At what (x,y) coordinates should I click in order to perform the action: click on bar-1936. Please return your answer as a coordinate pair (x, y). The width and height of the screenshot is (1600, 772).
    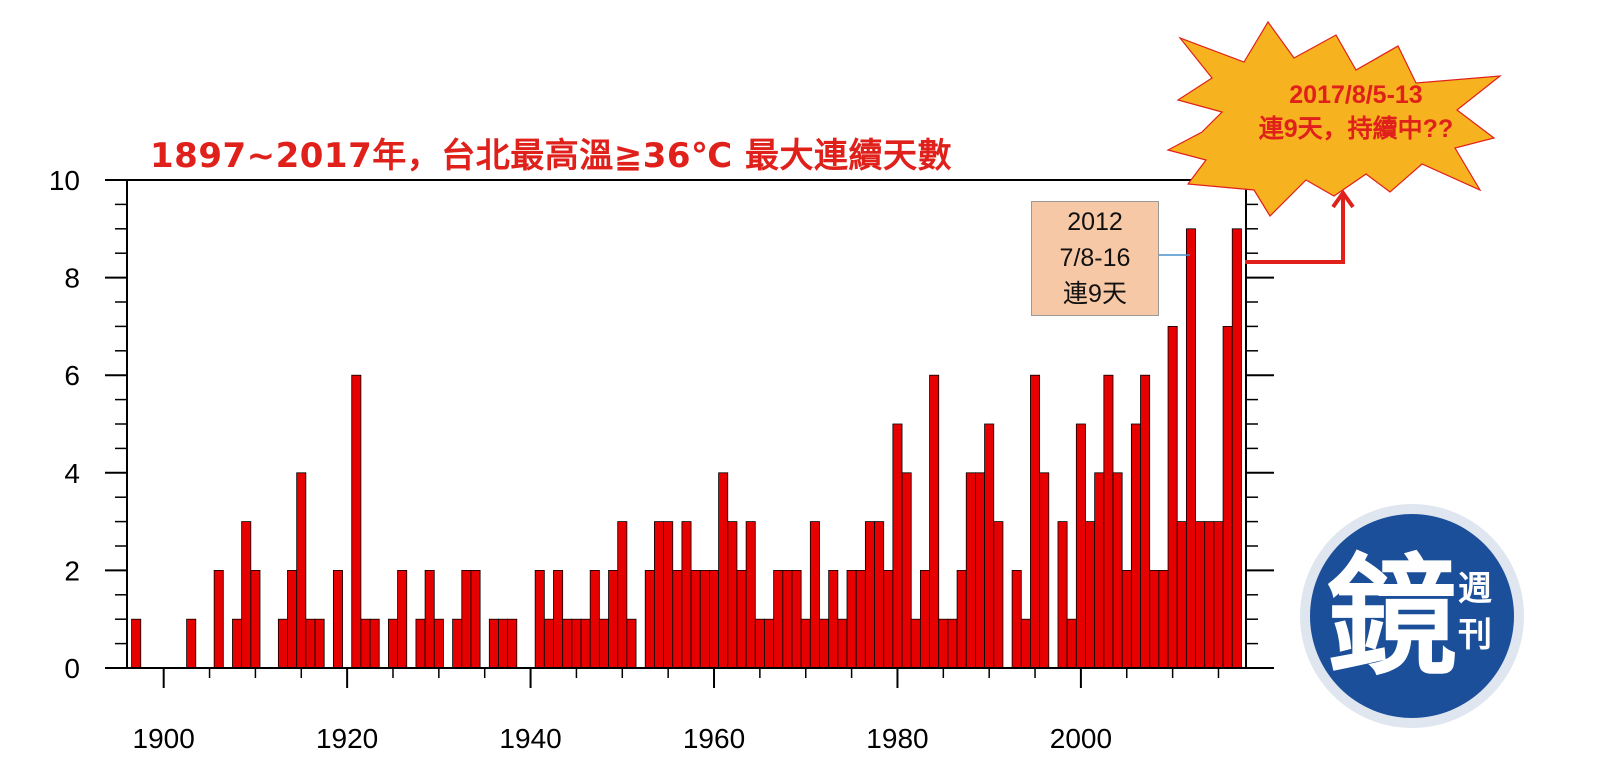
    Looking at the image, I should click on (493, 643).